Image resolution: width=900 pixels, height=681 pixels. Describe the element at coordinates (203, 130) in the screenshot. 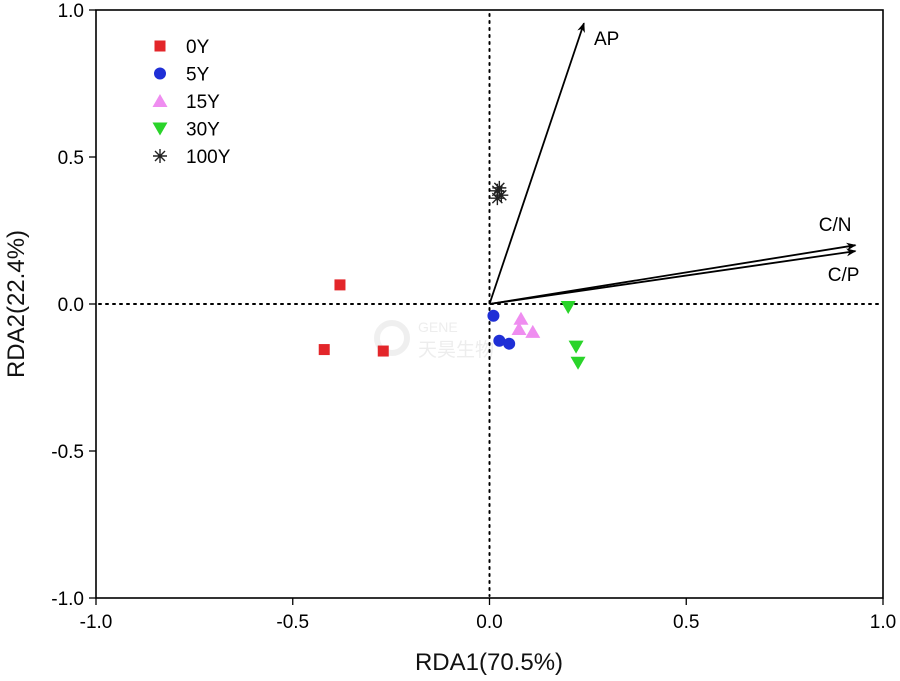

I see `legend-label: 30Y` at that location.